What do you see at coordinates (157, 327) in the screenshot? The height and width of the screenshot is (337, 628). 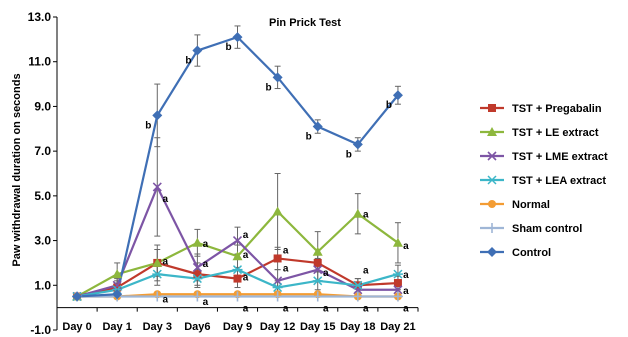 I see `x-tick-label: Day 3` at bounding box center [157, 327].